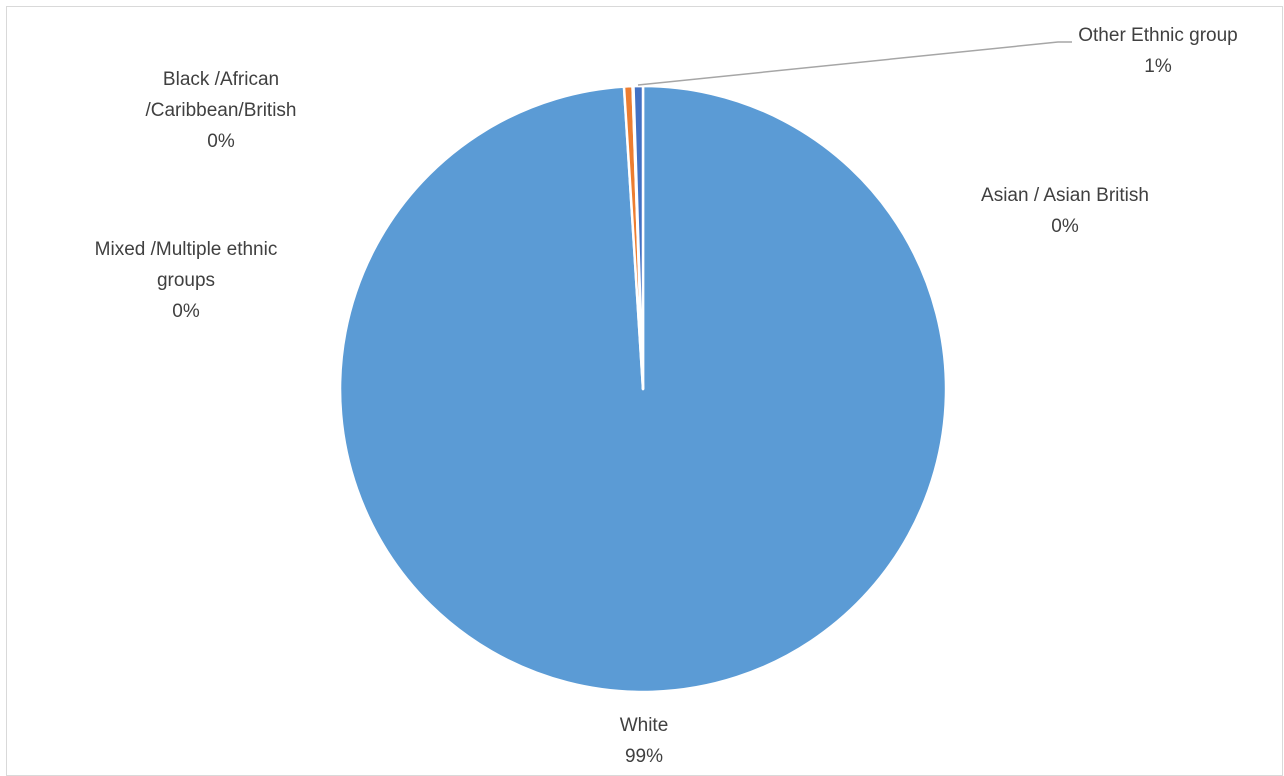  I want to click on data-label-mixed: Mixed /Multiple ethnic groups 0%, so click(186, 280).